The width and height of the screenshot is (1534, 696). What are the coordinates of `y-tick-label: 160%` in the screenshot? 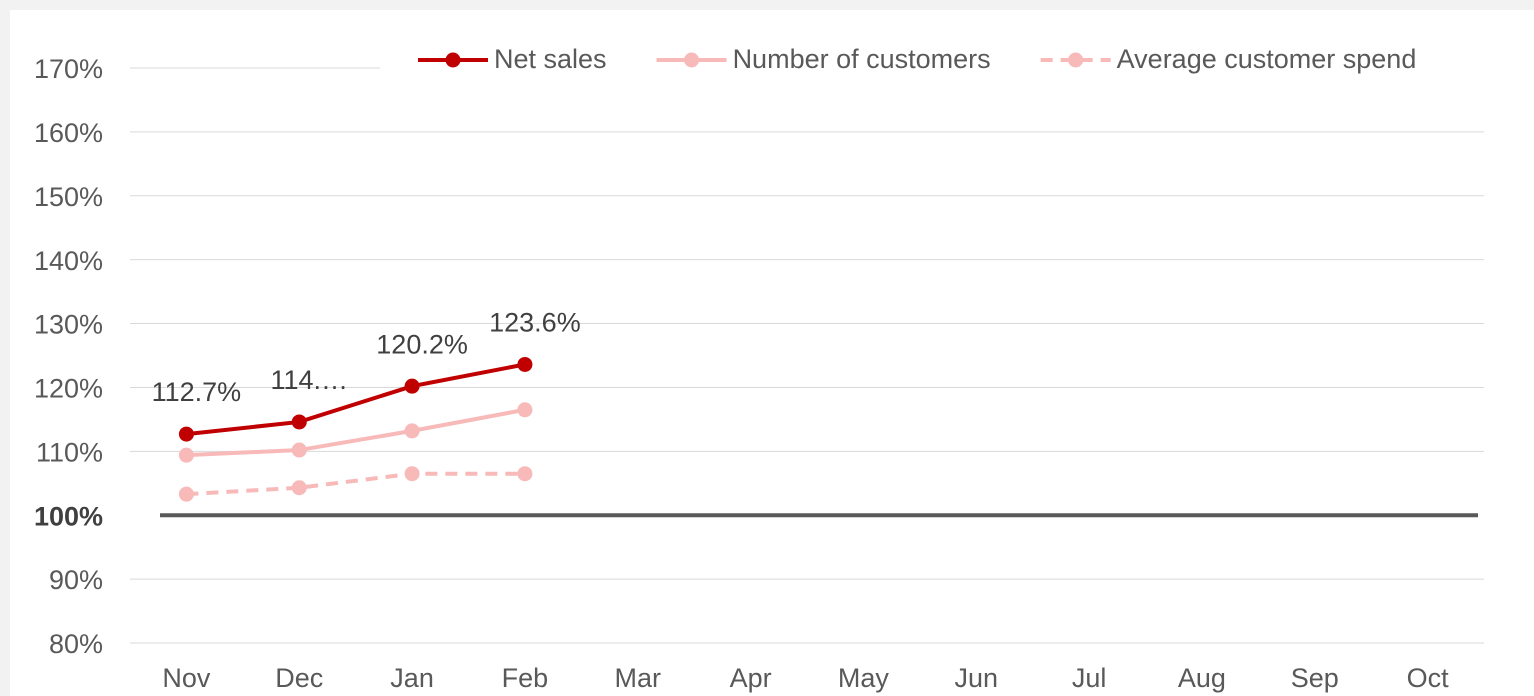 It's located at (68, 133).